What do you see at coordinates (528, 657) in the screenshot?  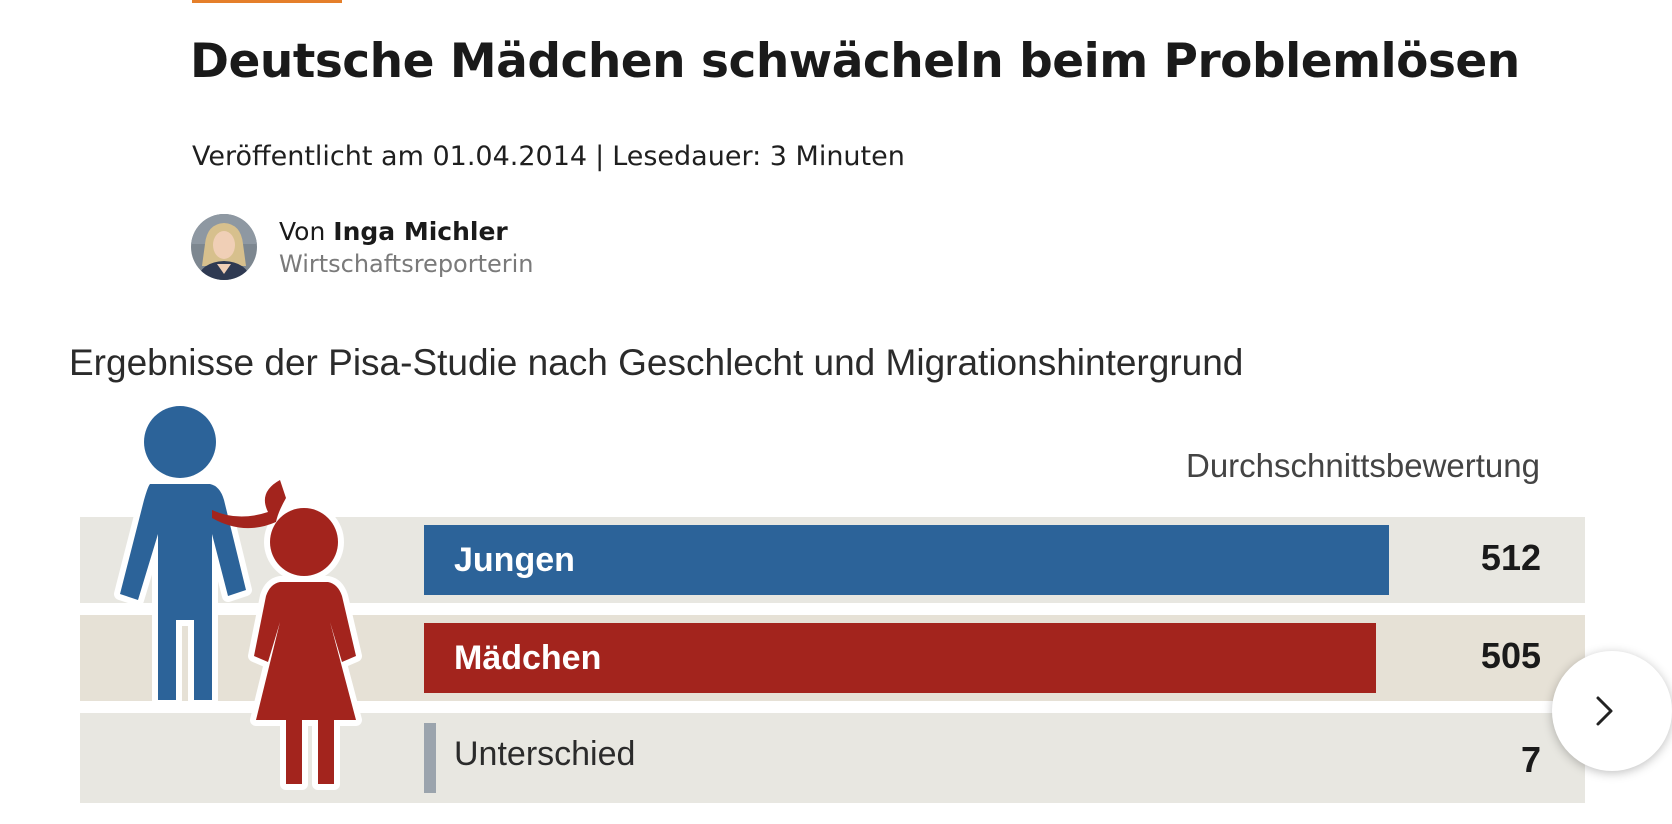 I see `bar-label-girls: Mädchen` at bounding box center [528, 657].